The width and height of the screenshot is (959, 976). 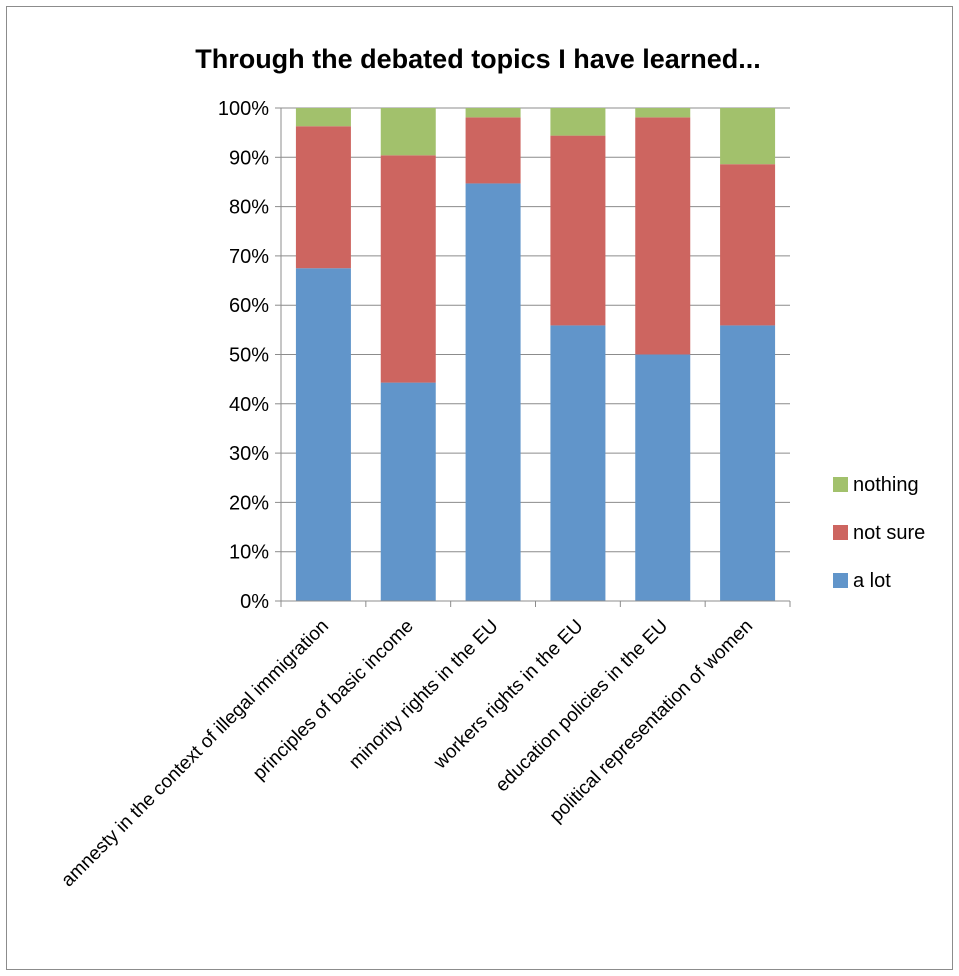 What do you see at coordinates (243, 109) in the screenshot?
I see `y-tick-label: 100%` at bounding box center [243, 109].